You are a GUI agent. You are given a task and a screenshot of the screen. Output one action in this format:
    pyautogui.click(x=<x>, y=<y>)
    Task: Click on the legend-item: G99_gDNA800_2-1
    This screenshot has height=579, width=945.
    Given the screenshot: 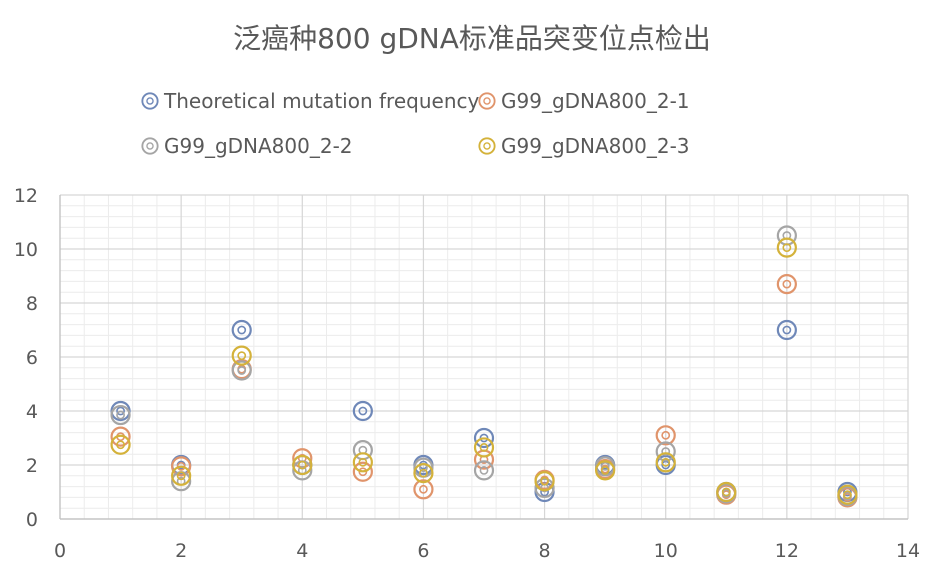 What is the action you would take?
    pyautogui.click(x=584, y=101)
    